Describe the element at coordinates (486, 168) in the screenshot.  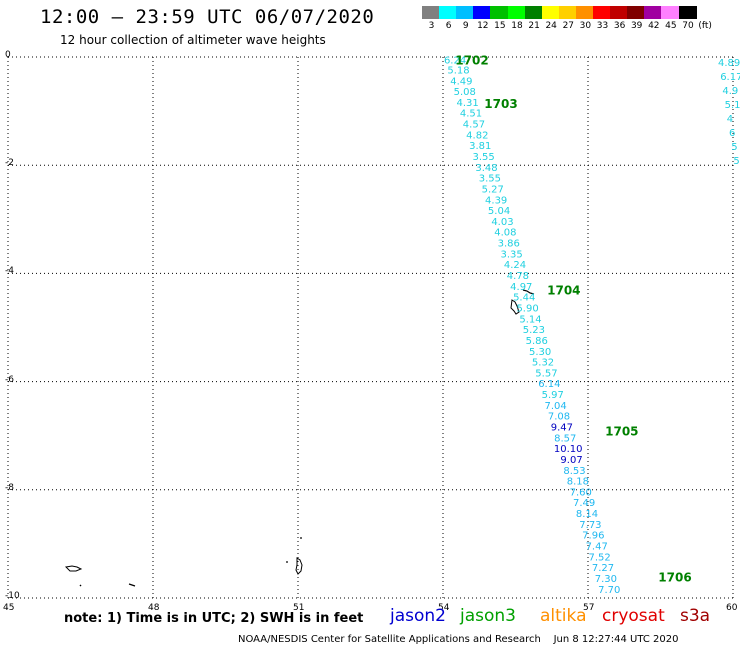
I see `wave-height-value: 3.48` at that location.